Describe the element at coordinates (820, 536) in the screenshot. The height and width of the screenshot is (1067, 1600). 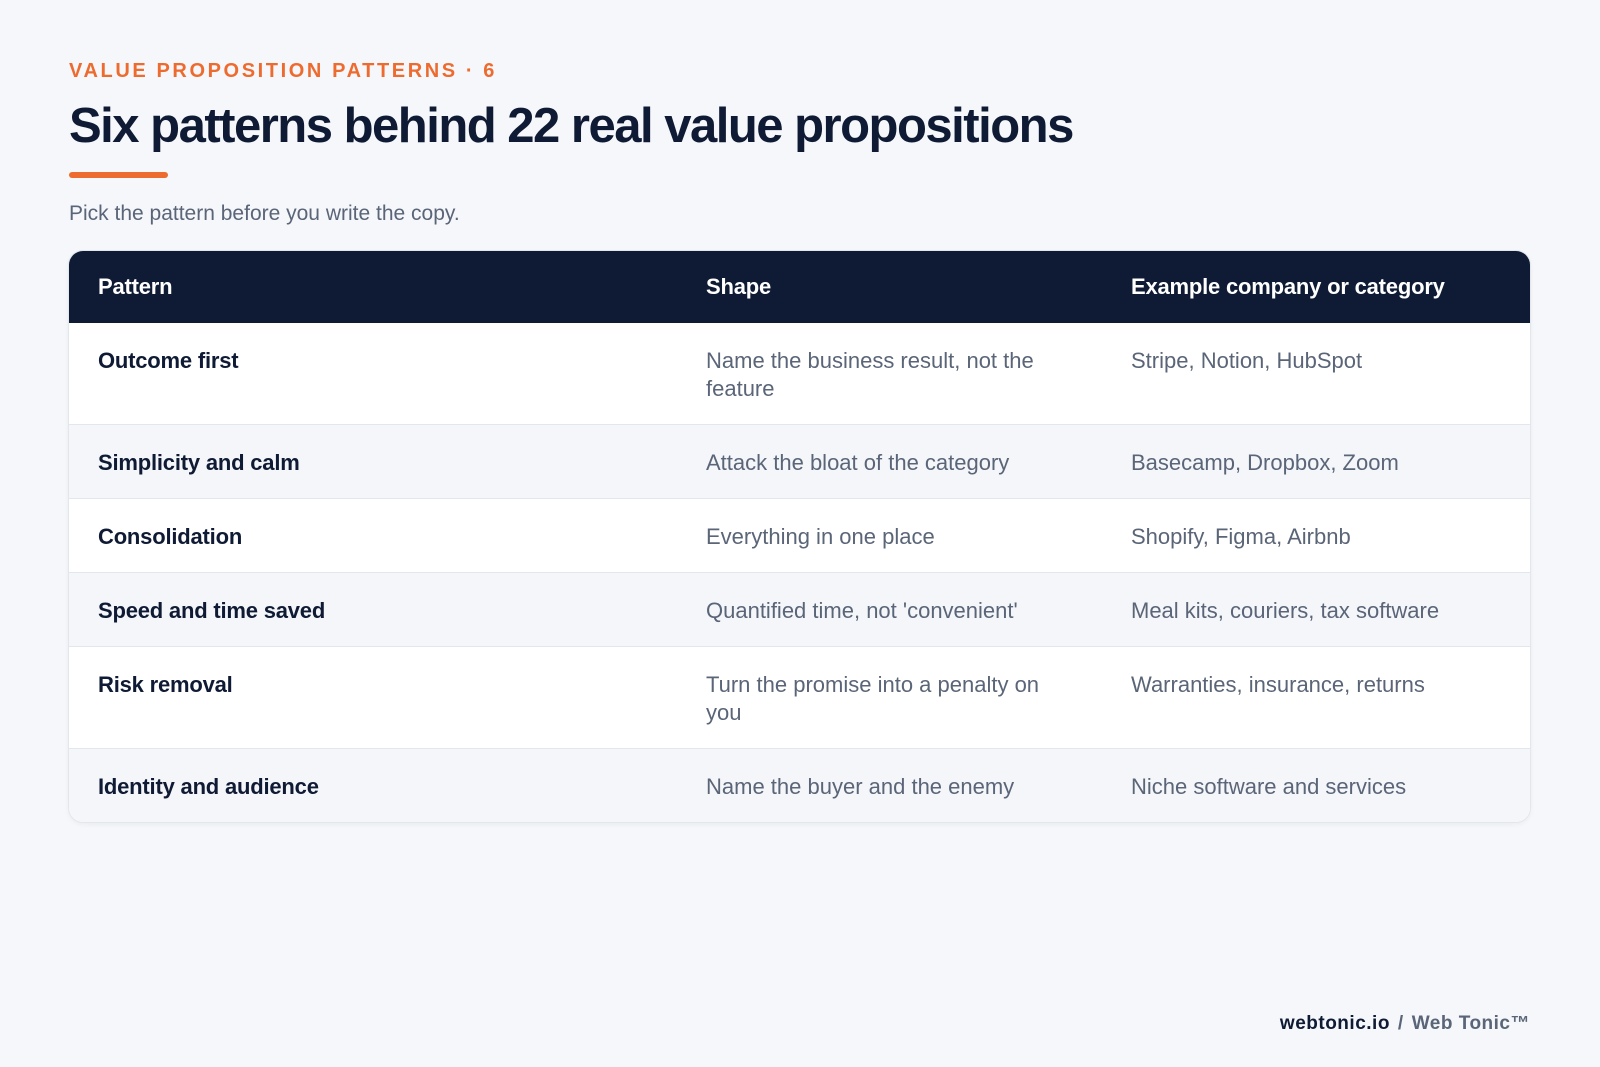
I see `shape-cell: Everything in one place` at that location.